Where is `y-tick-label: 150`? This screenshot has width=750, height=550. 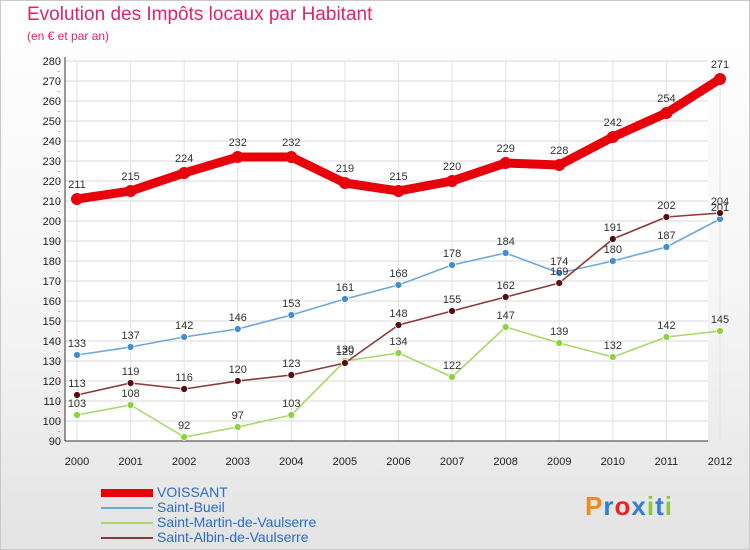
y-tick-label: 150 is located at coordinates (52, 322).